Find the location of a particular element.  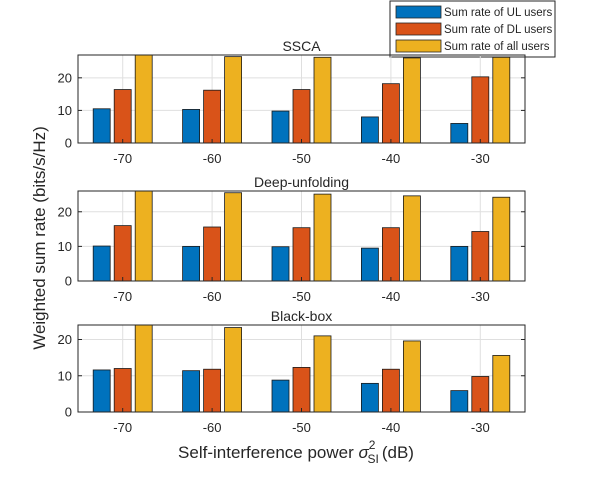

legend-swatch-dl is located at coordinates (418, 29).